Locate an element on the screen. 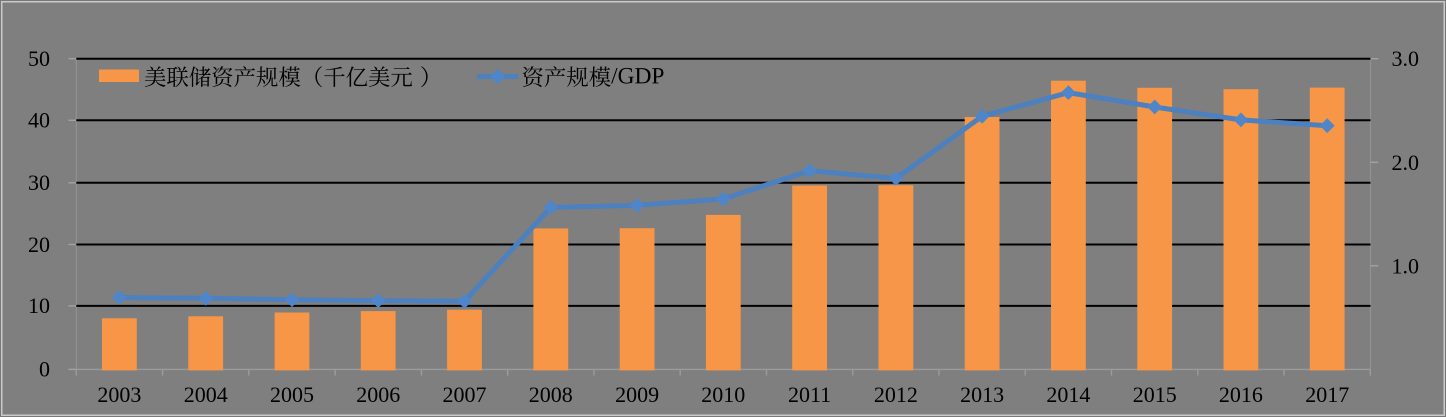 The image size is (1446, 417). svg-text: 2013 is located at coordinates (982, 394).